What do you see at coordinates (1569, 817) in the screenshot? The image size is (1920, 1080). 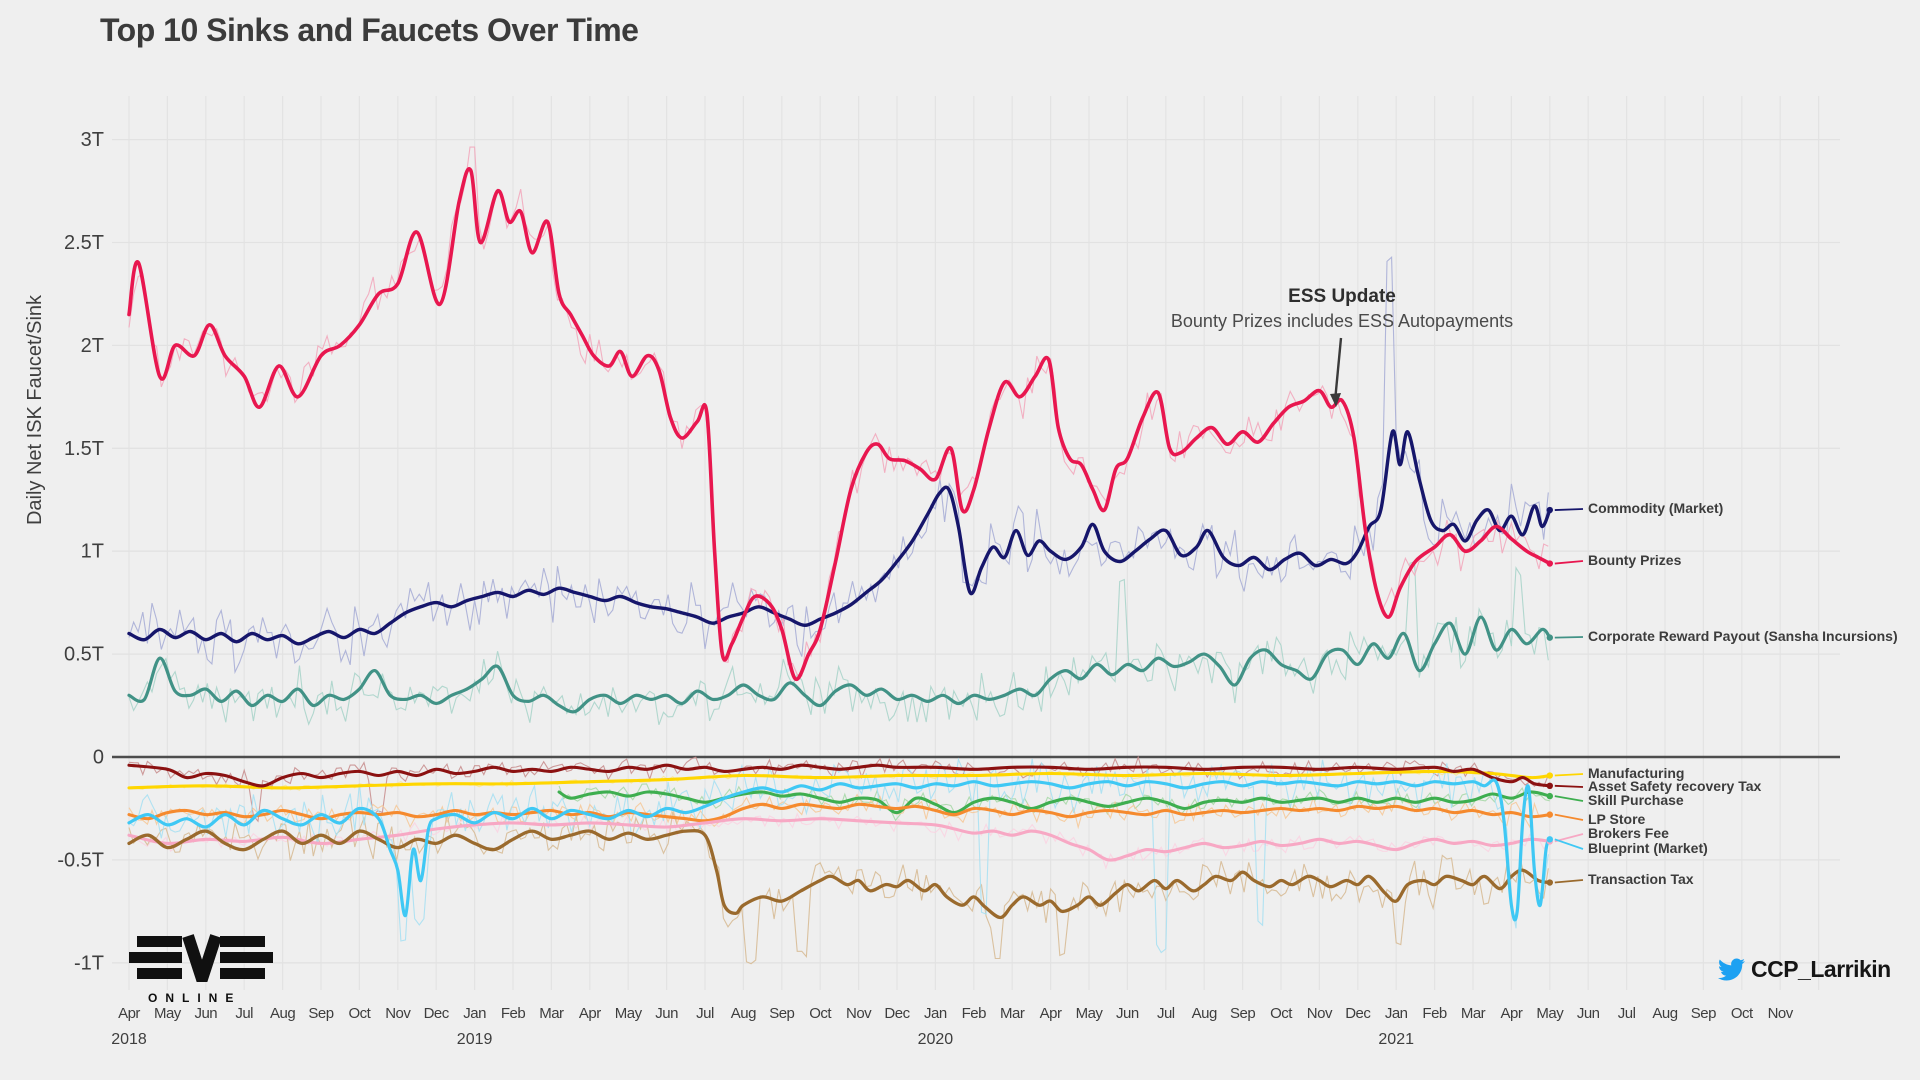 I see `leader-lp-store` at bounding box center [1569, 817].